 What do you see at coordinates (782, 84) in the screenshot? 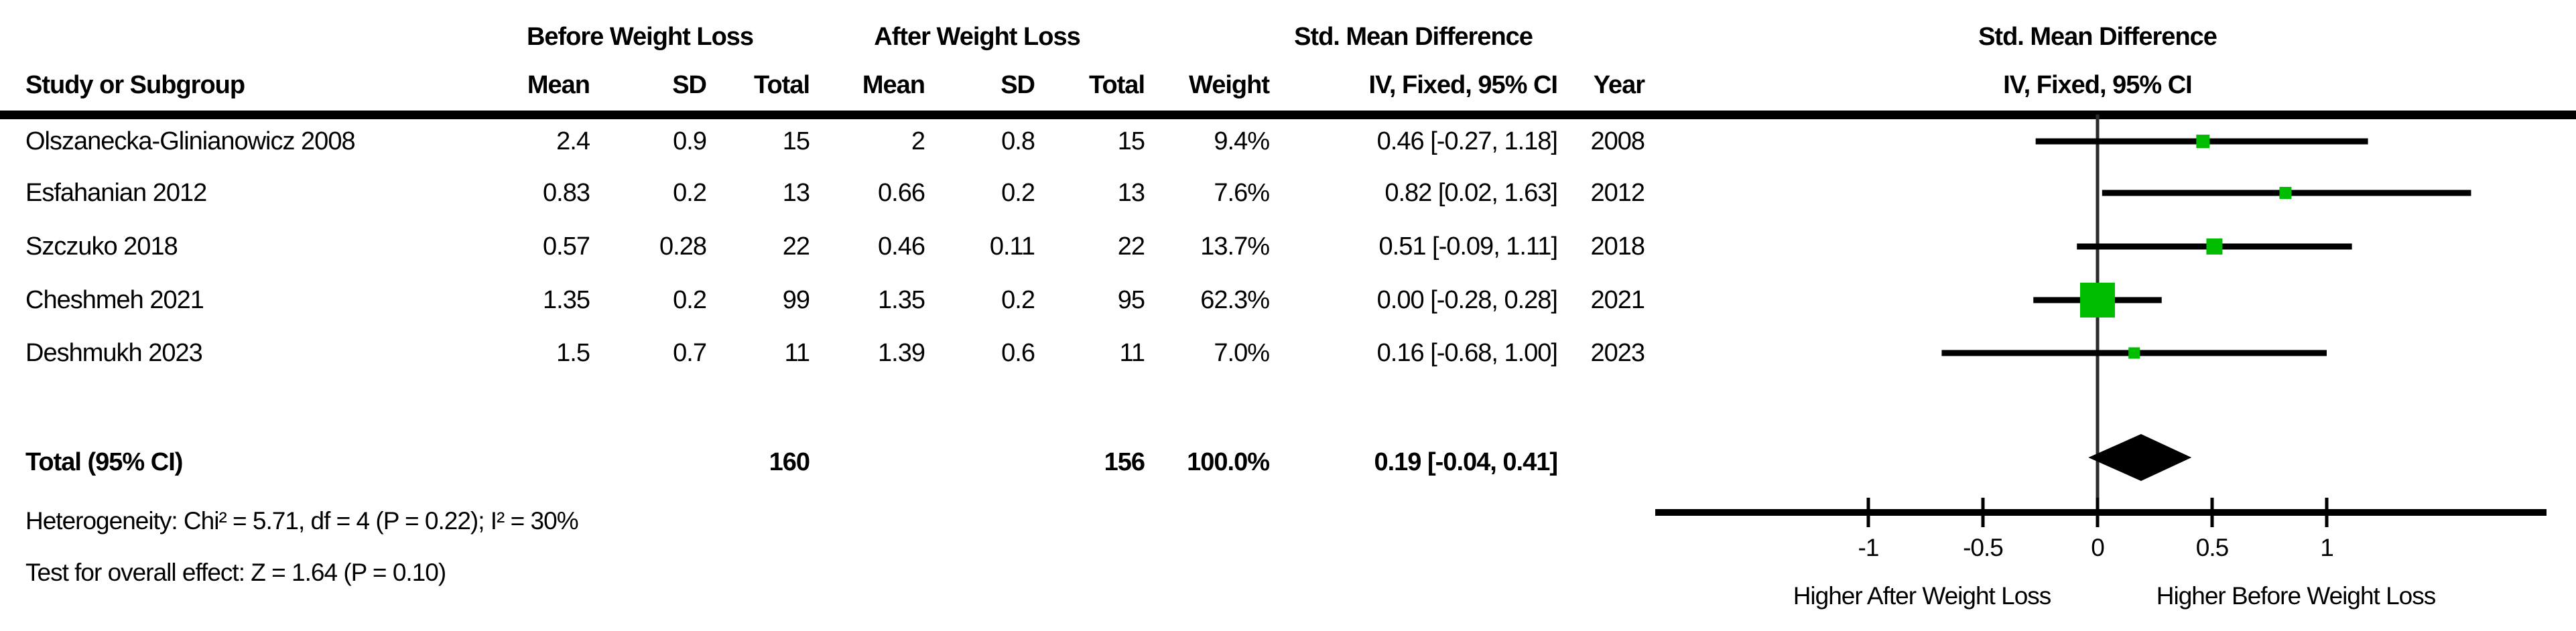
I see `col-total-before: Total` at bounding box center [782, 84].